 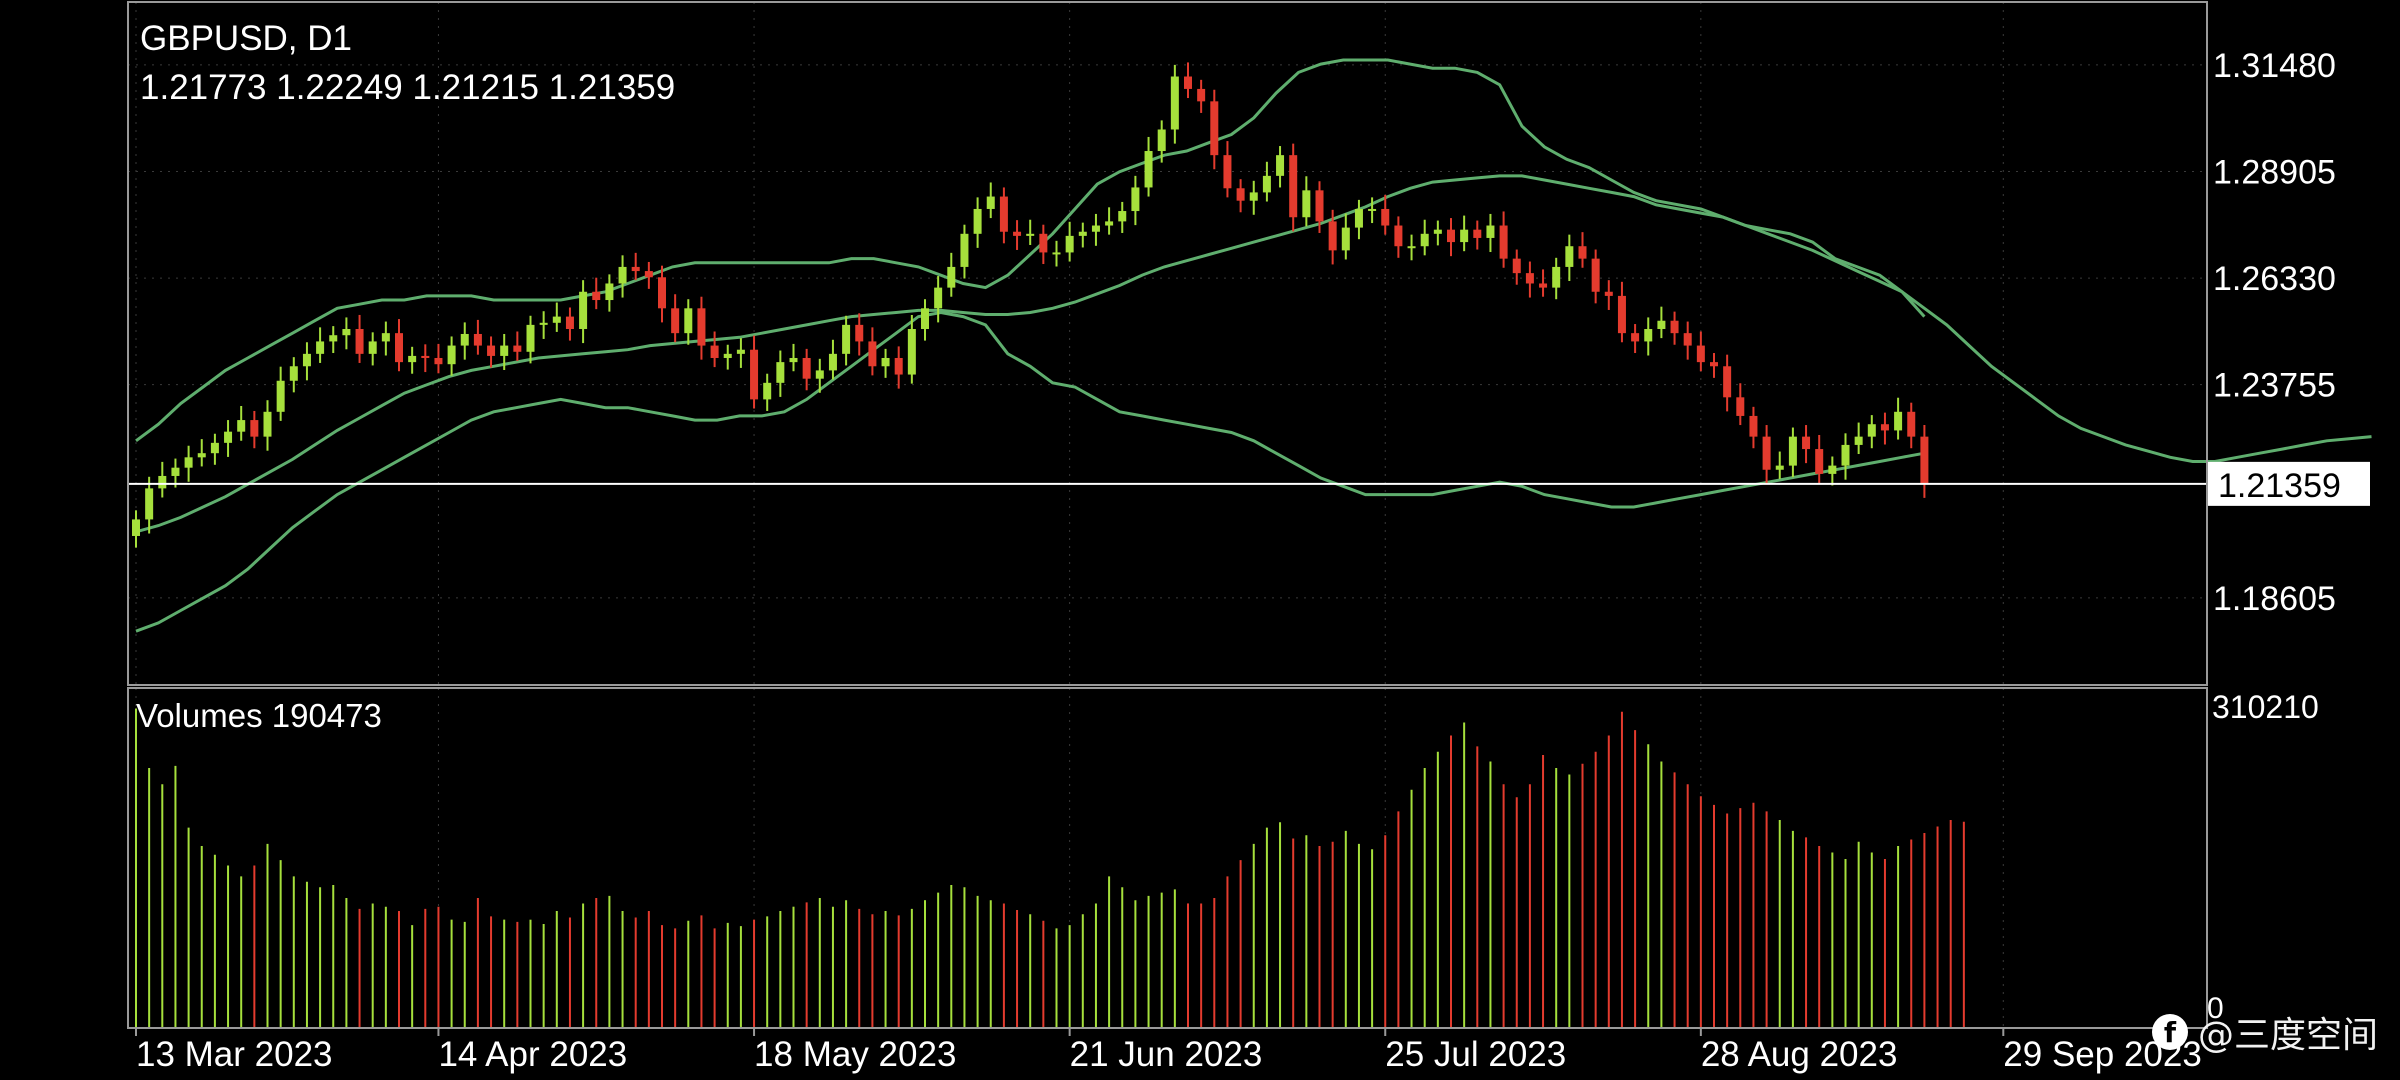 What do you see at coordinates (2274, 66) in the screenshot?
I see `price-tick-label: 1.31480` at bounding box center [2274, 66].